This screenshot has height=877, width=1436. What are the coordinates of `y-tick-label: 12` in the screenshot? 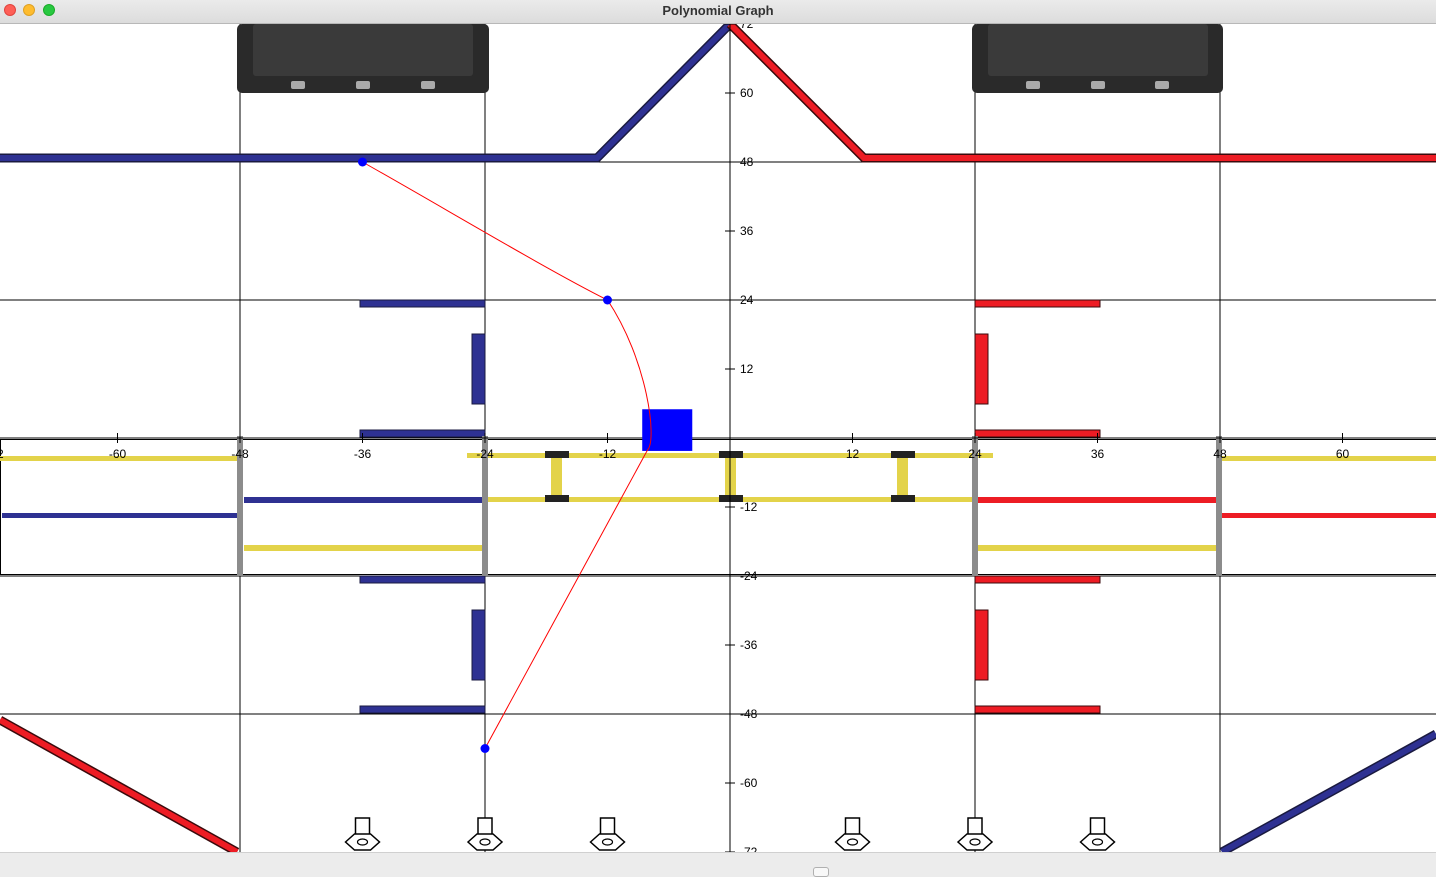 It's located at (747, 369).